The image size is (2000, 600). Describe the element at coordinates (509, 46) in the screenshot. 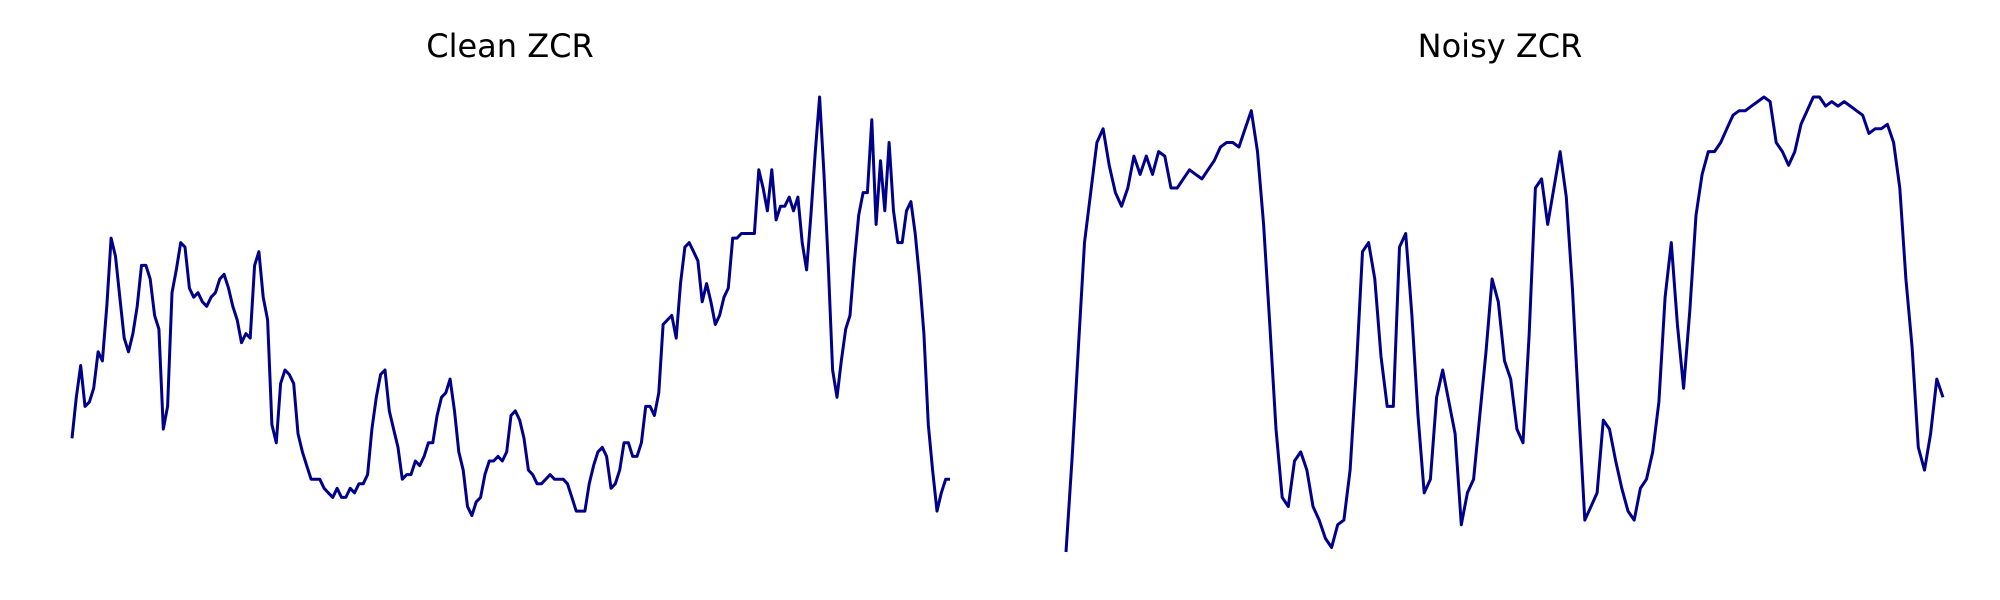

I see `clean-zcr-title: Clean ZCR` at that location.